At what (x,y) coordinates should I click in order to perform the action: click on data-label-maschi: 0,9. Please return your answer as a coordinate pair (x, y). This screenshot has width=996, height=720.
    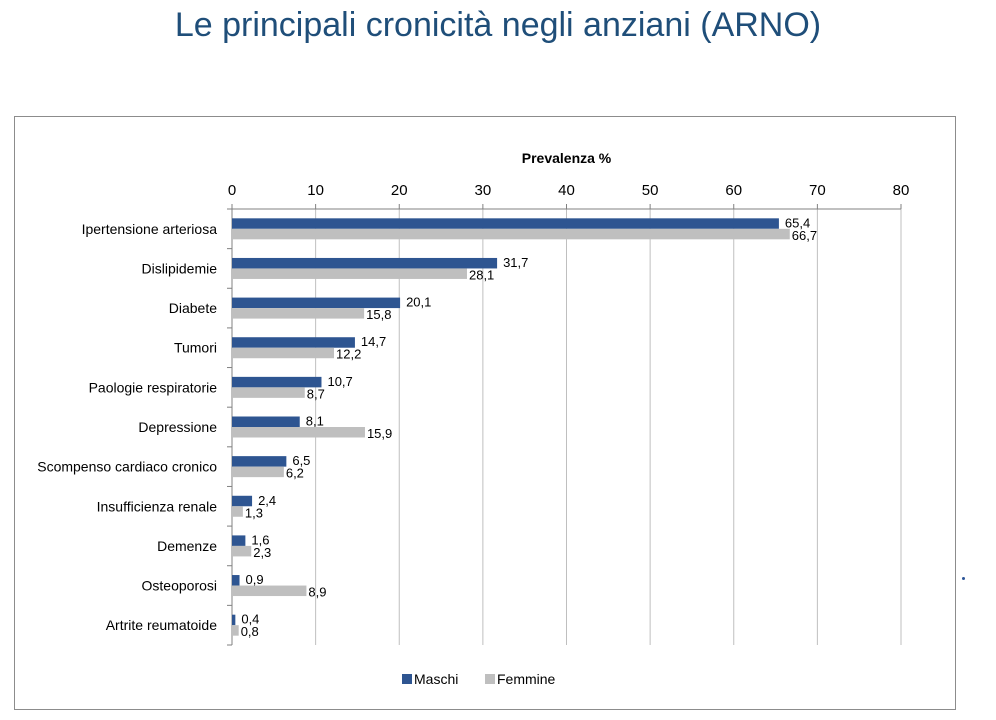
    Looking at the image, I should click on (255, 579).